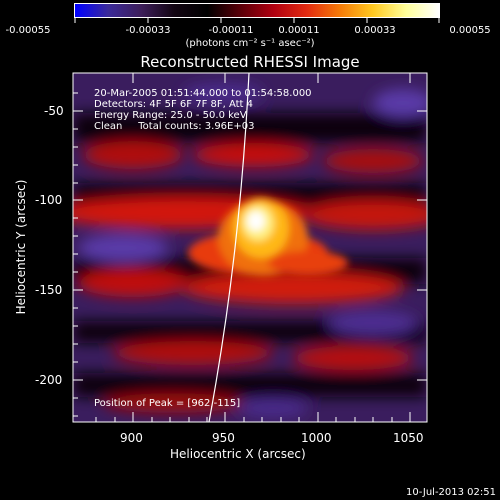 This screenshot has width=500, height=500. Describe the element at coordinates (257, 10) in the screenshot. I see `colorbar` at that location.